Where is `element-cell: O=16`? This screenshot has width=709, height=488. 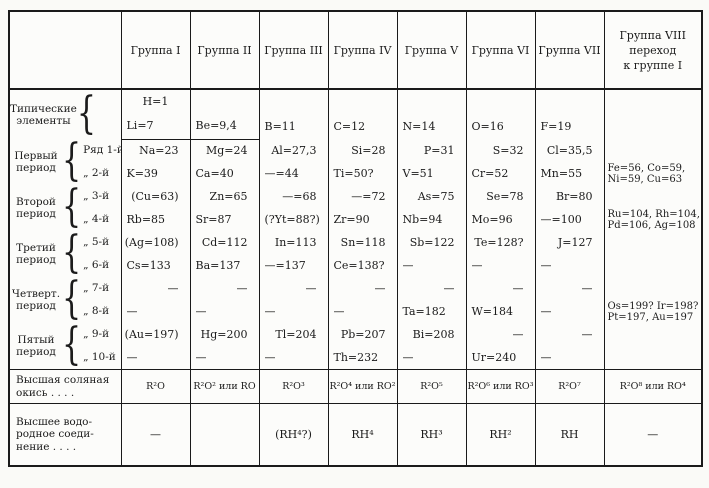
element-cell: O=16 is located at coordinates (501, 126).